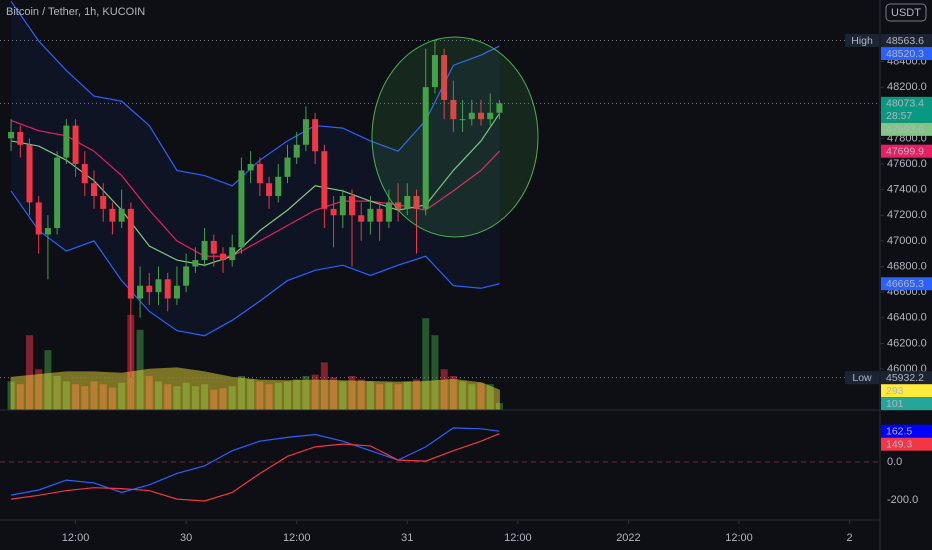 This screenshot has width=932, height=550. I want to click on x-tick-label: 2022, so click(628, 538).